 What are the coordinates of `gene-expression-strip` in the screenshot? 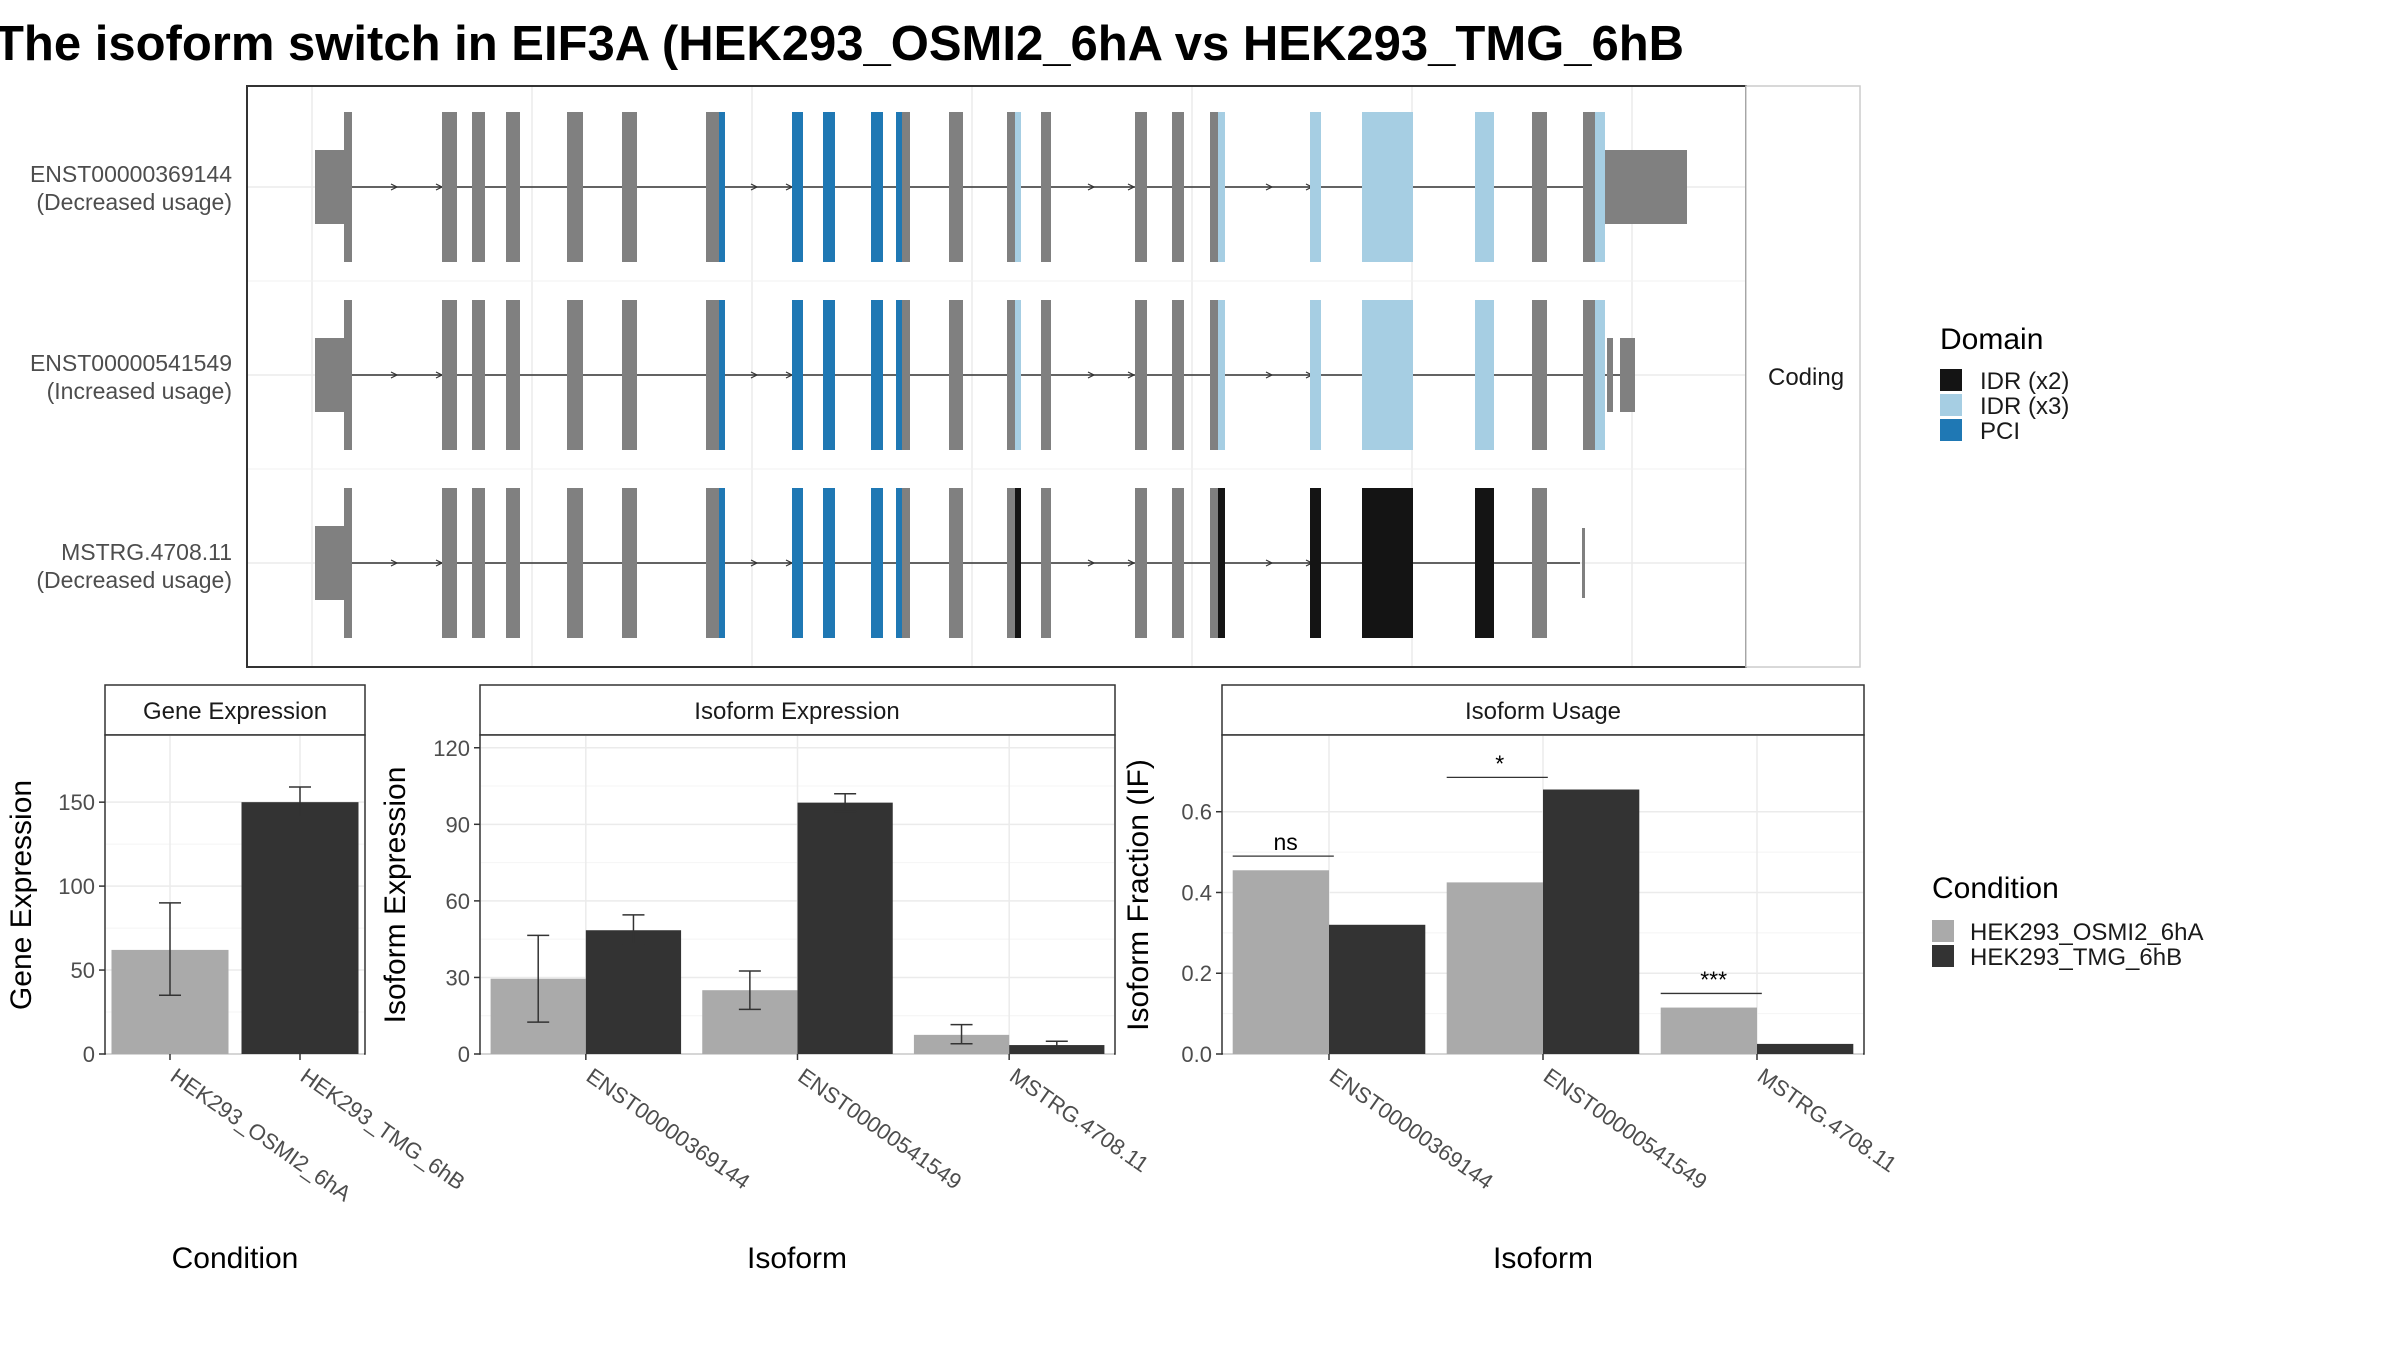 It's located at (235, 710).